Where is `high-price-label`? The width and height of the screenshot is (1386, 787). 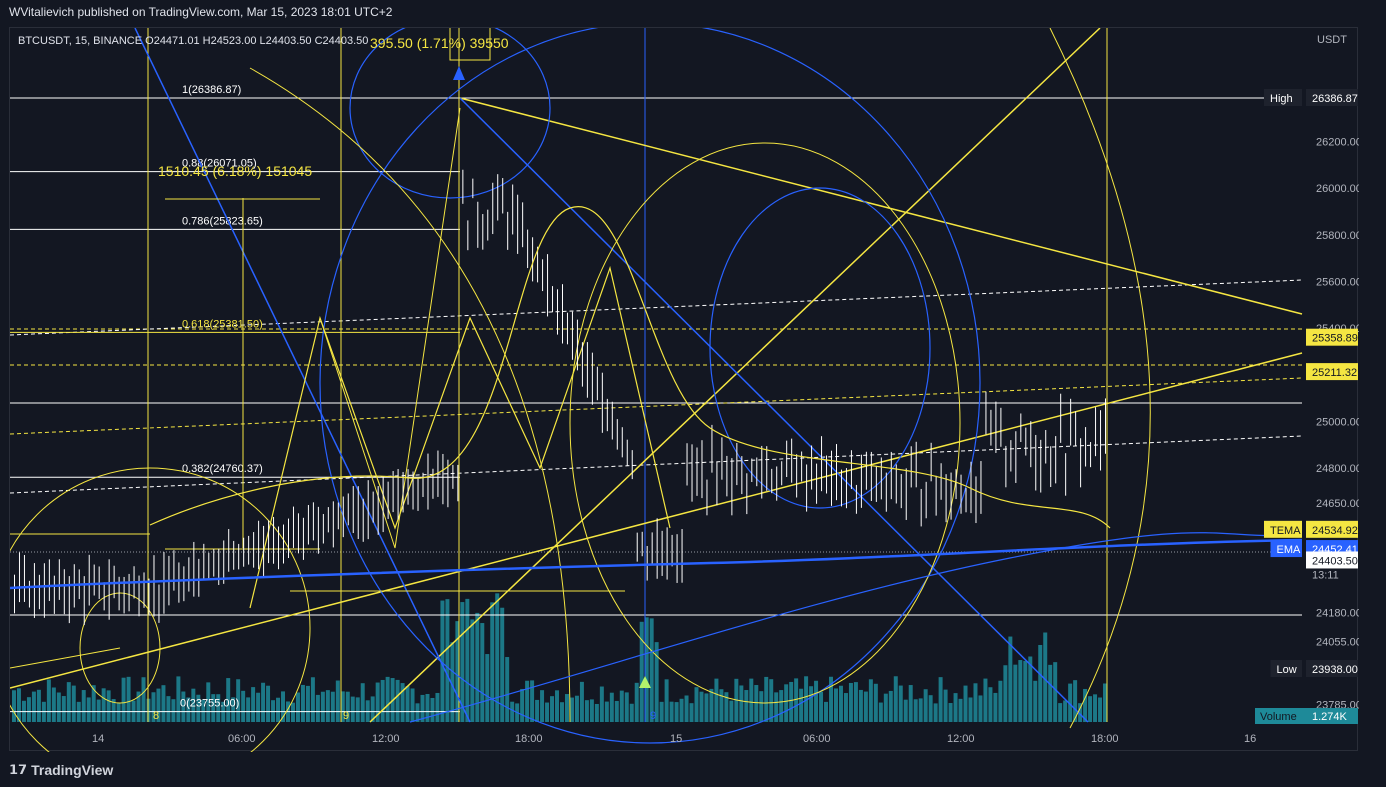 high-price-label is located at coordinates (1332, 97).